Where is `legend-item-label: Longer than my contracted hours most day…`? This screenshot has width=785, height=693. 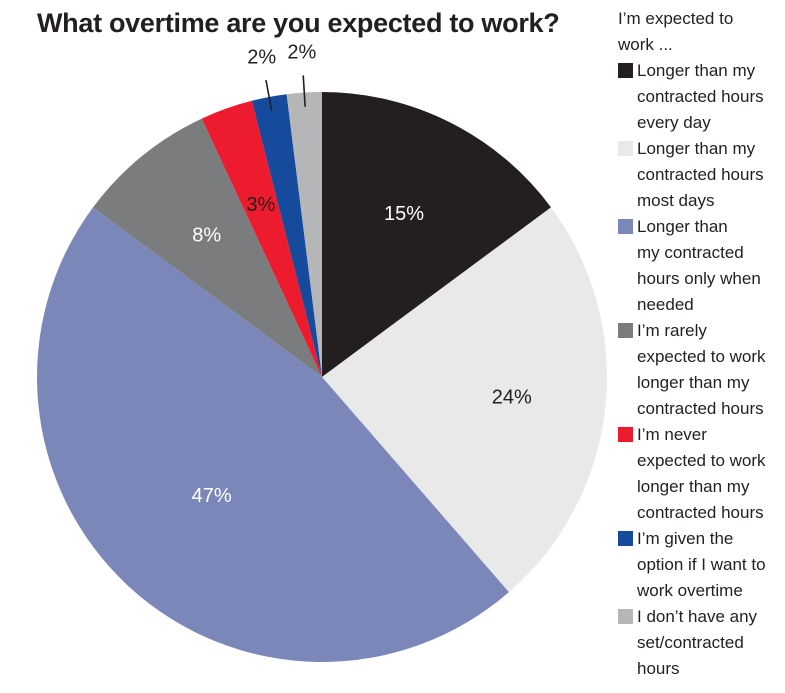
legend-item-label: Longer than my contracted hours most day… is located at coordinates (700, 174).